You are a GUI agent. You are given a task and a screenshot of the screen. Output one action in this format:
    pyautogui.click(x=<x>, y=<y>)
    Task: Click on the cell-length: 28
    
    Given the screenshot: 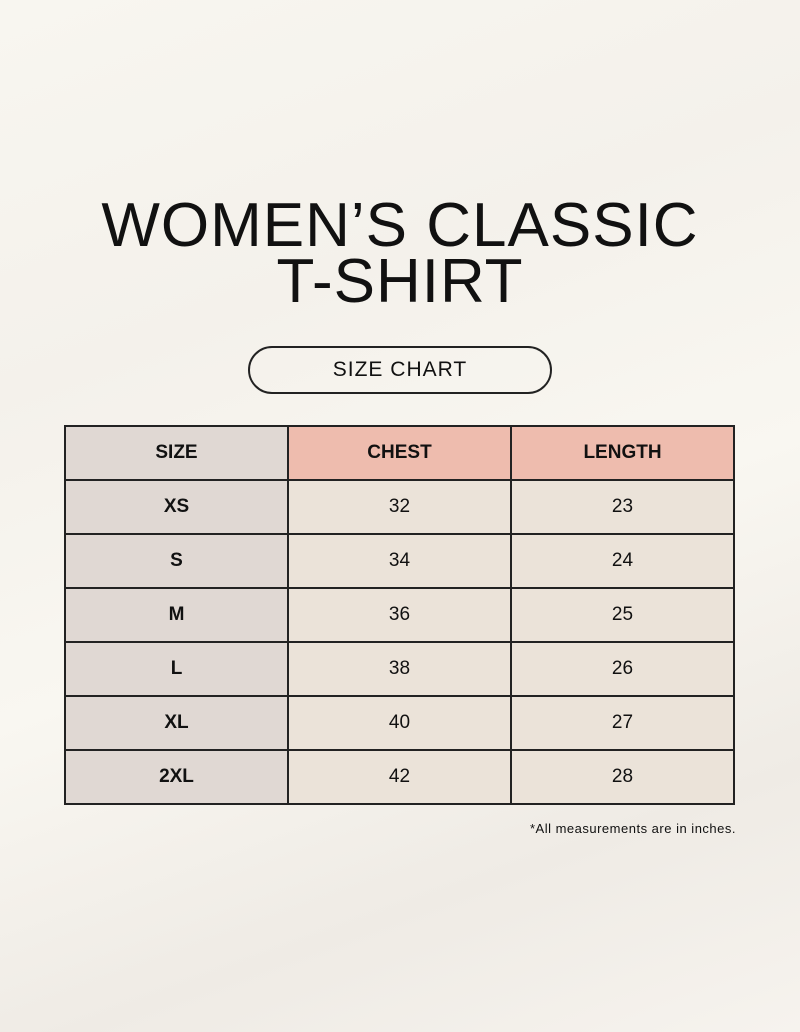 What is the action you would take?
    pyautogui.click(x=622, y=777)
    